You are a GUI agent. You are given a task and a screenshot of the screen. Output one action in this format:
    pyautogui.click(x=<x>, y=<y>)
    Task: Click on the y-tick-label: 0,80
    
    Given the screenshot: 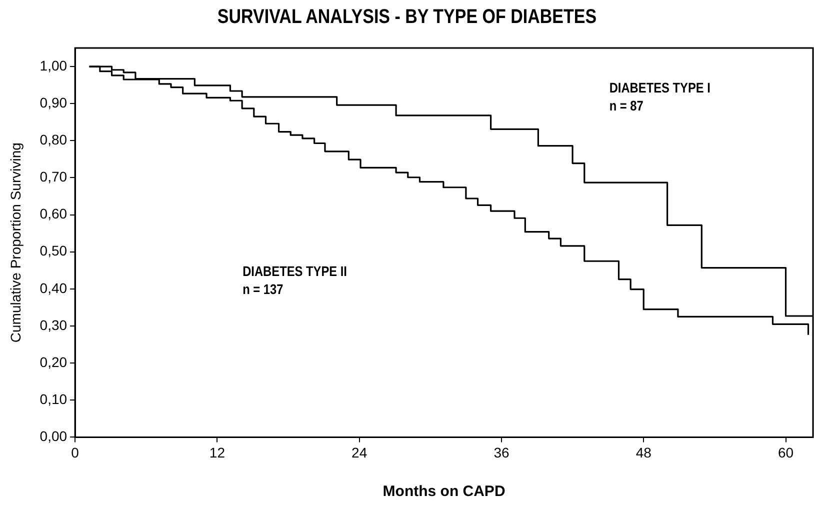 What is the action you would take?
    pyautogui.click(x=54, y=140)
    